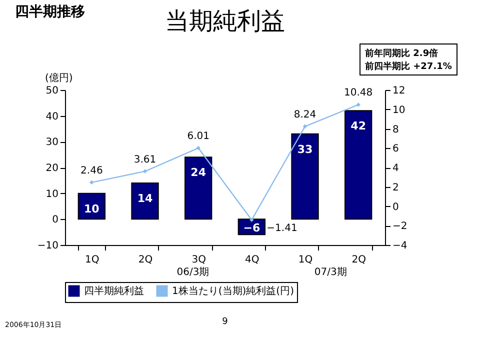 Image resolution: width=480 pixels, height=340 pixels. I want to click on y-tick-label: 50, so click(52, 91).